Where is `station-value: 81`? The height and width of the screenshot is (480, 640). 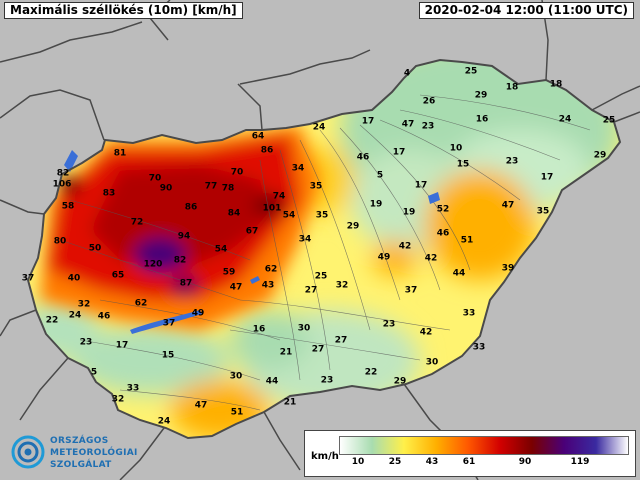 station-value: 81 is located at coordinates (120, 154).